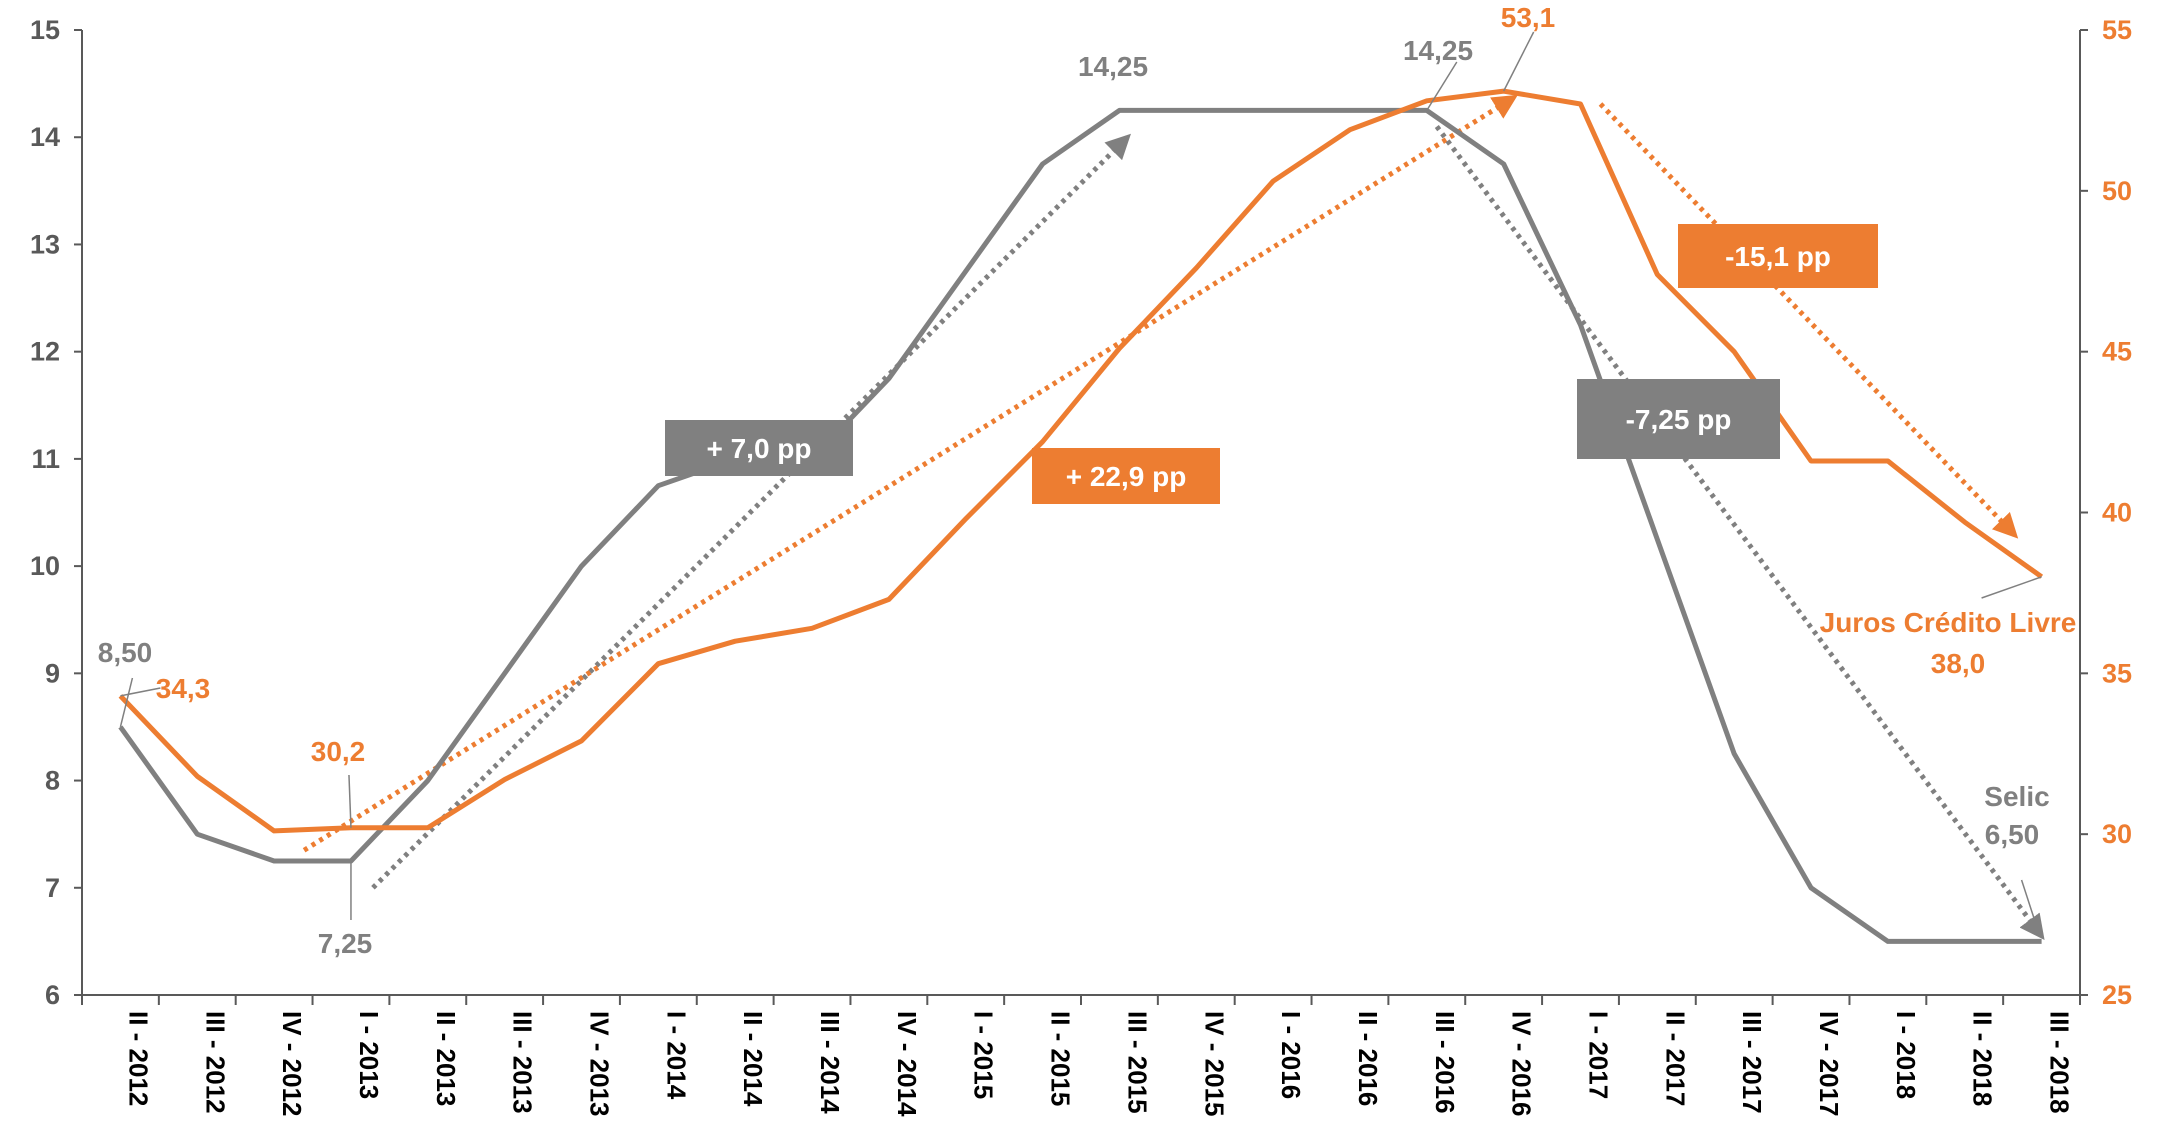 The height and width of the screenshot is (1131, 2160). Describe the element at coordinates (1061, 1058) in the screenshot. I see `x-tick-label: II - 2015` at that location.